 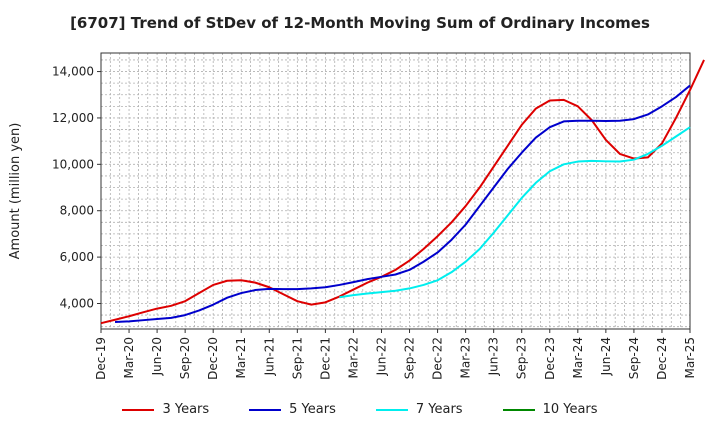 What do you see at coordinates (269, 356) in the screenshot?
I see `x-tick-label: Jun-21` at bounding box center [269, 356].